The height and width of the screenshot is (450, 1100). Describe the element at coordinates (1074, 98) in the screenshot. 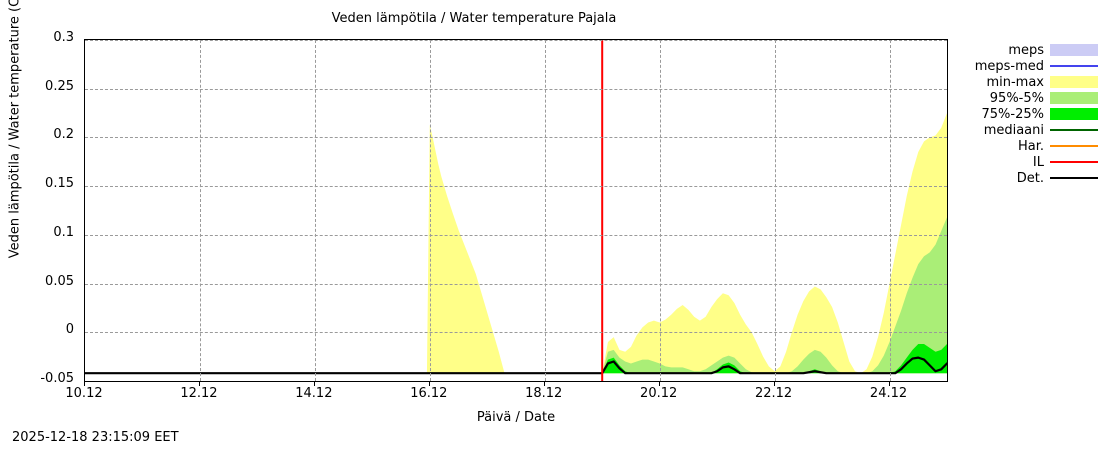

I see `legend-swatch-95-5-` at that location.